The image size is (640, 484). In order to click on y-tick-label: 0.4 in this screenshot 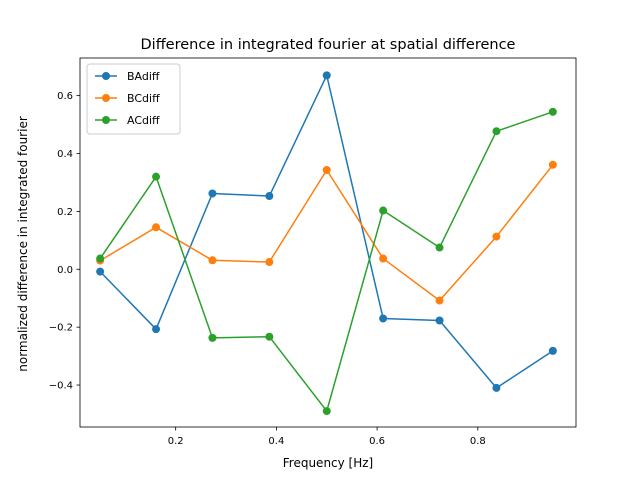, I will do `click(65, 154)`.